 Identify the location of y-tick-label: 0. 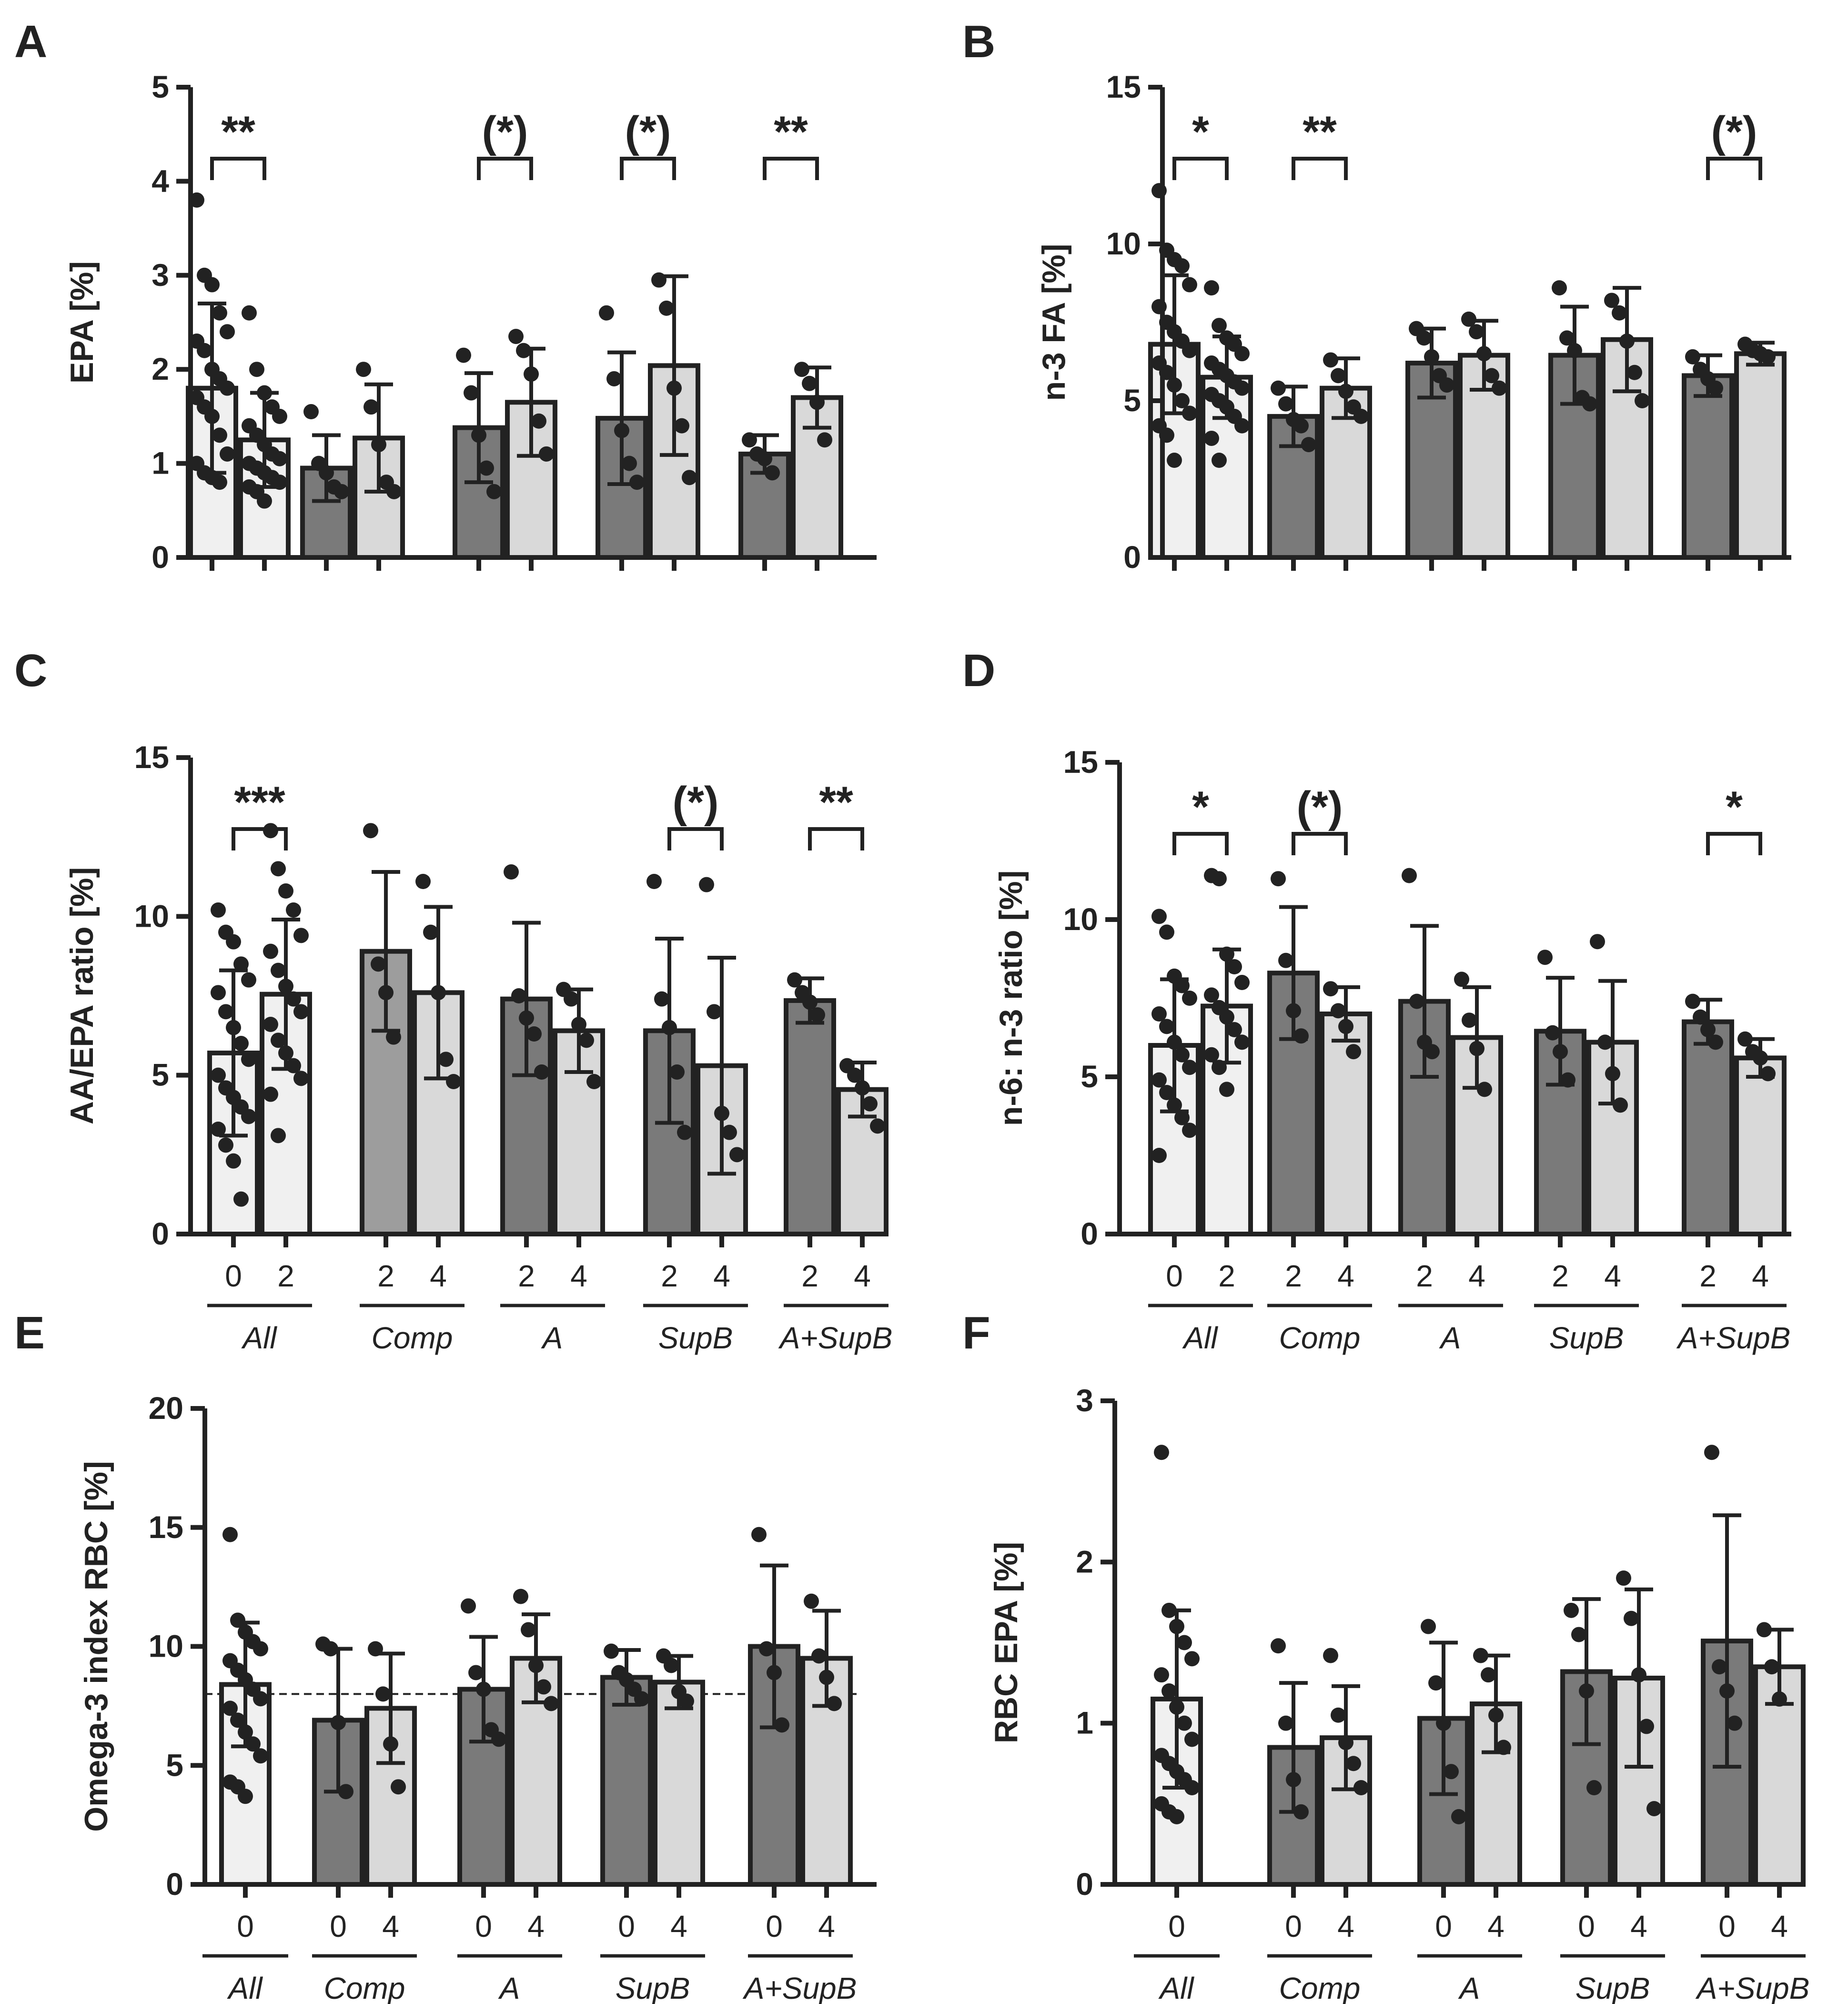
(1090, 1233).